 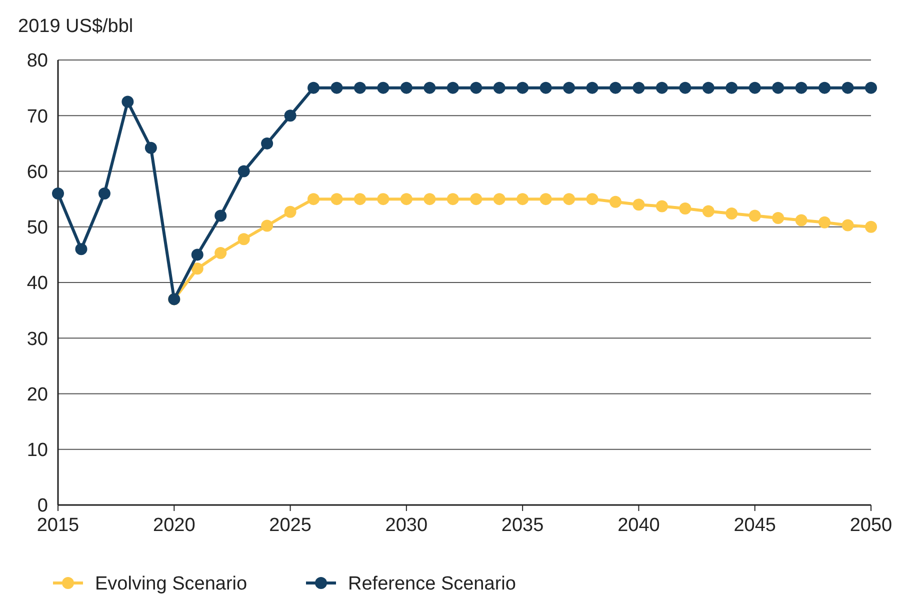 What do you see at coordinates (406, 525) in the screenshot?
I see `x-tick-label: 2030` at bounding box center [406, 525].